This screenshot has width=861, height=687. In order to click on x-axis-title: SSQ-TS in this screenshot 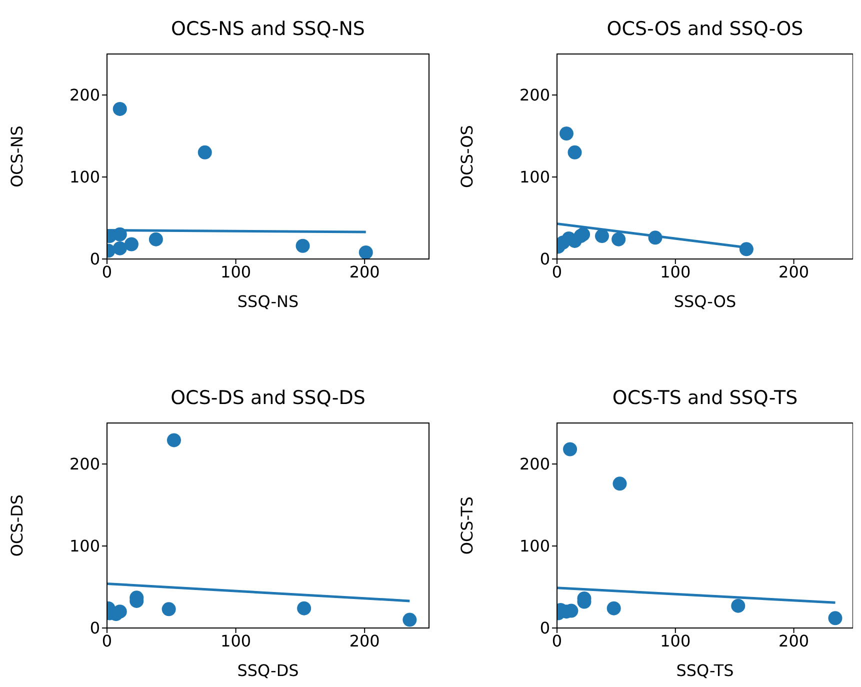, I will do `click(705, 670)`.